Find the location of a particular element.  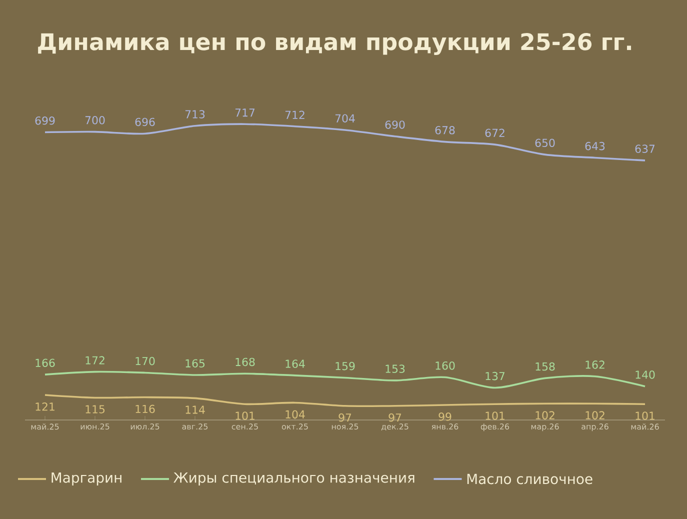

legend-label: Масло сливочное is located at coordinates (529, 479).